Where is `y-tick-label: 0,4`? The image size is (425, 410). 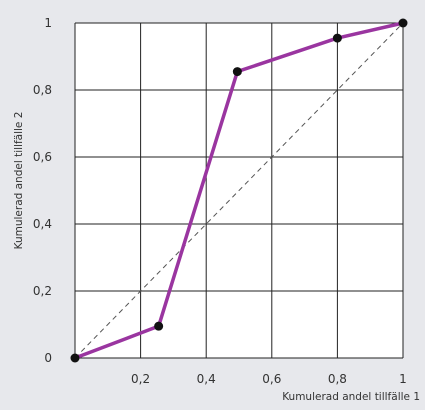
y-tick-label: 0,4 is located at coordinates (42, 224).